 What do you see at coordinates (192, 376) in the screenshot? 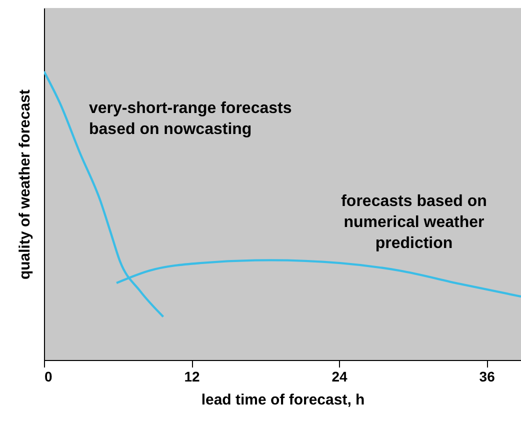
I see `x-tick-label: 12` at bounding box center [192, 376].